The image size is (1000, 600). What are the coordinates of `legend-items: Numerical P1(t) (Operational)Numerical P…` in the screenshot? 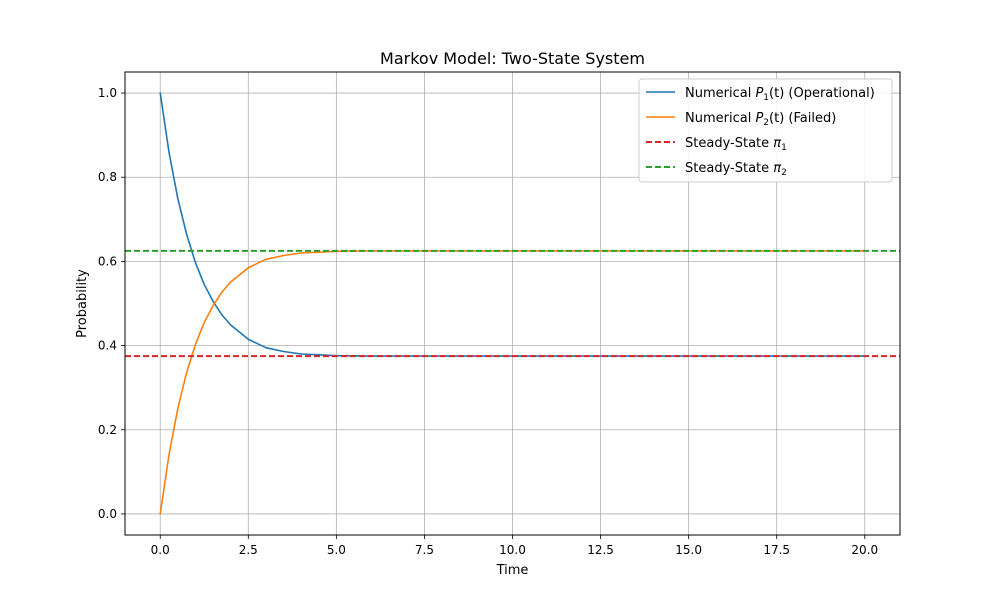 It's located at (760, 132).